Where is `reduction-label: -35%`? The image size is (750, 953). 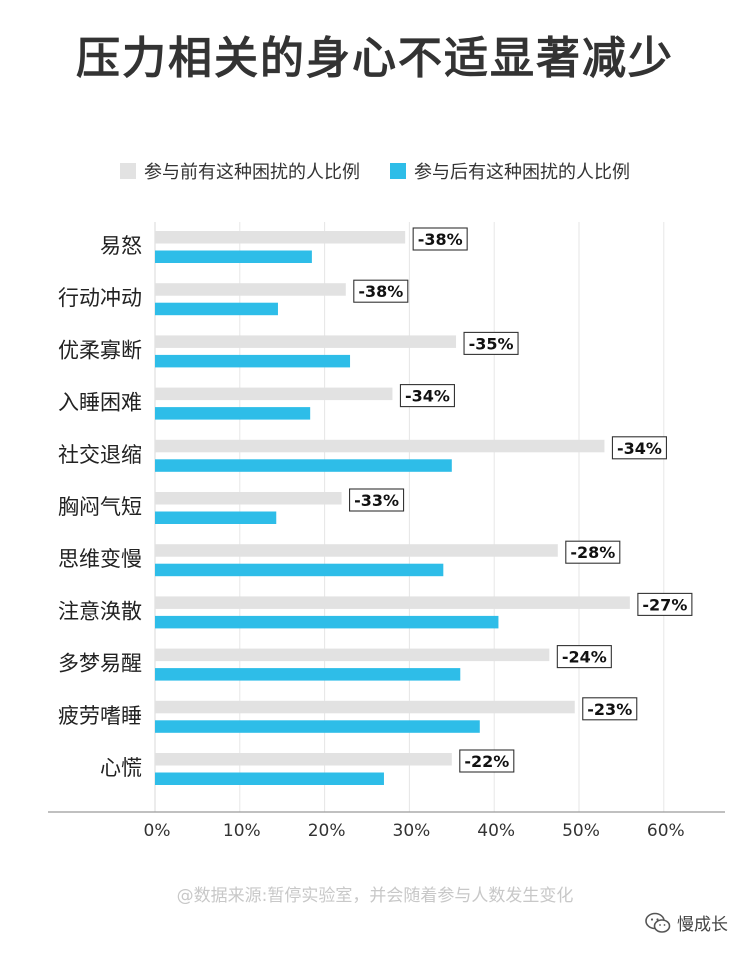
reduction-label: -35% is located at coordinates (491, 343).